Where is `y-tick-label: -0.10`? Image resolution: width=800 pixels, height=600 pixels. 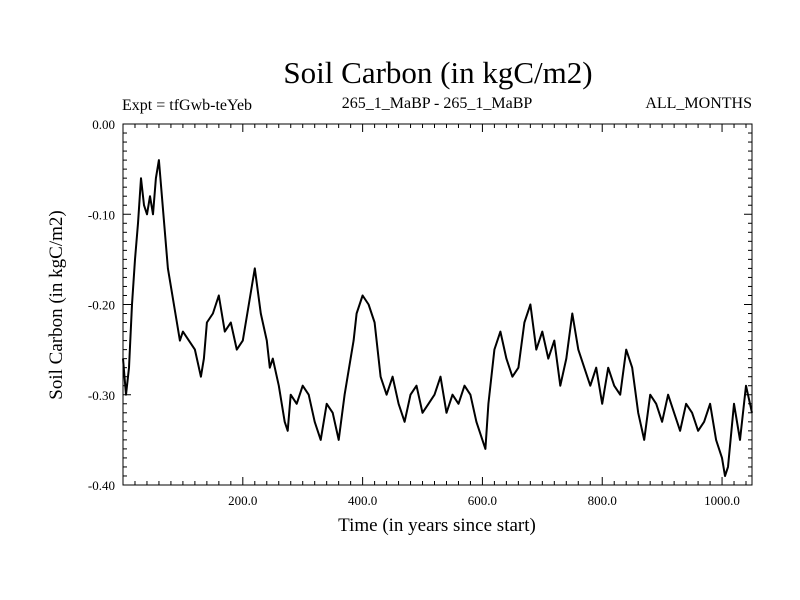
y-tick-label: -0.10 is located at coordinates (101, 214).